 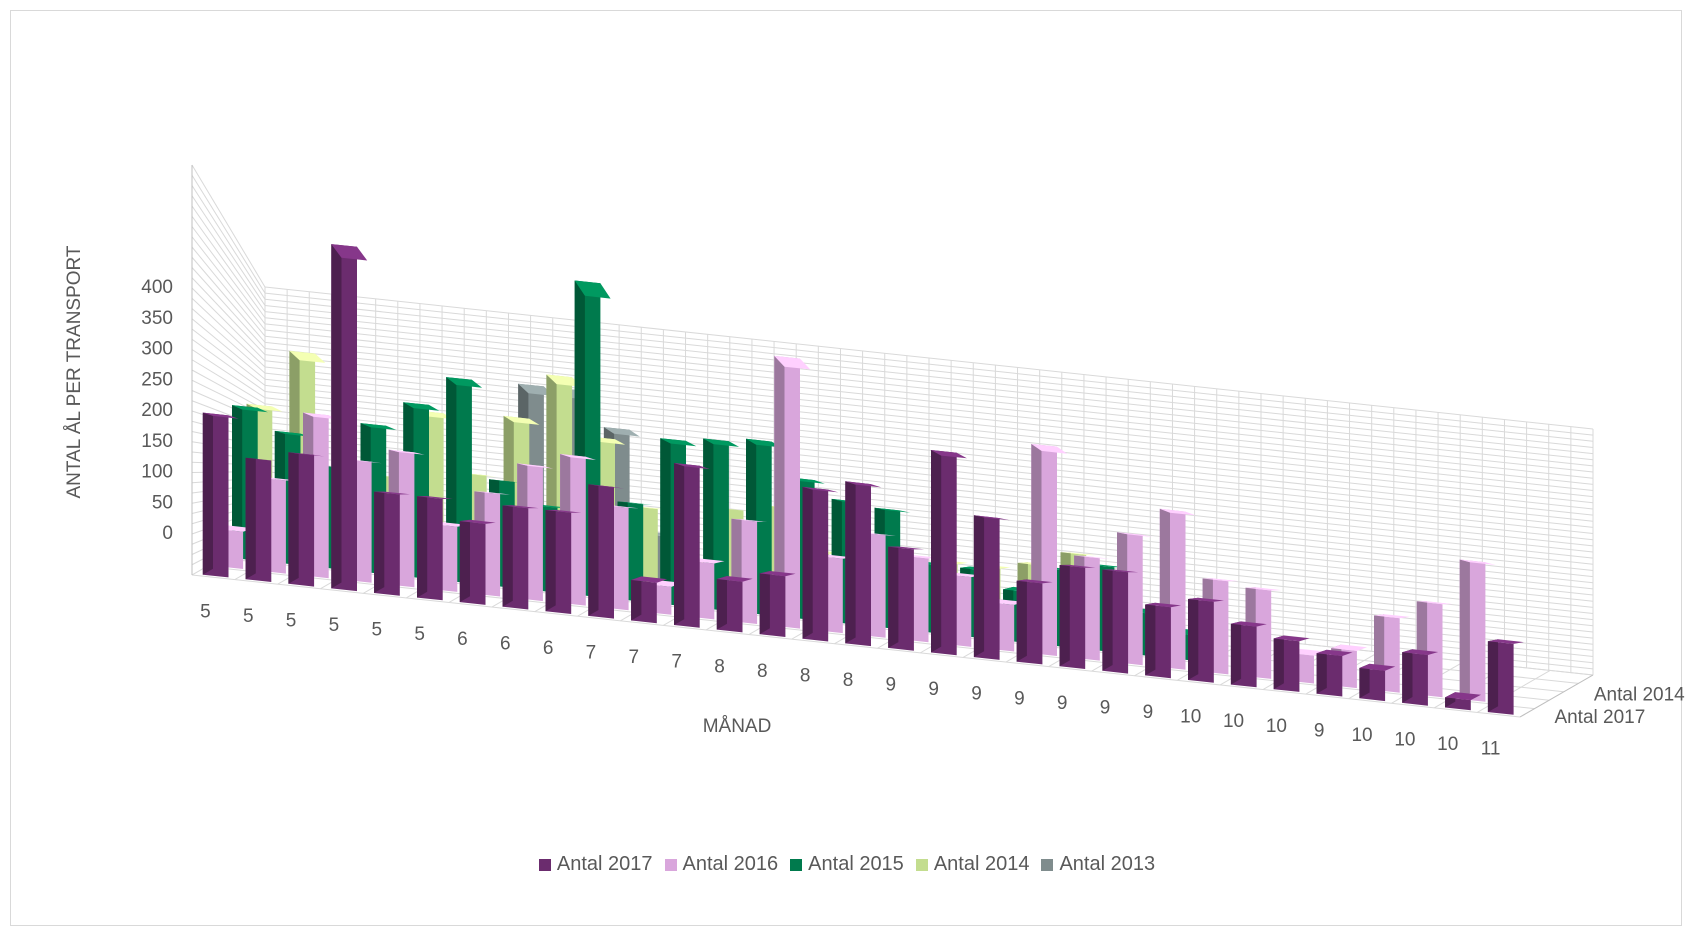 I want to click on legend-item: Antal 2016, so click(x=721, y=864).